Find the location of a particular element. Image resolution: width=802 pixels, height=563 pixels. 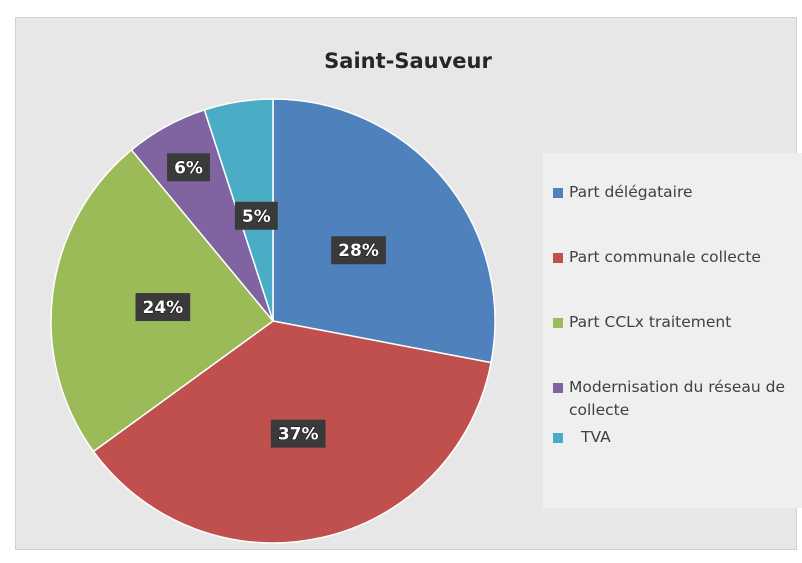

data-label: 37% is located at coordinates (298, 433).